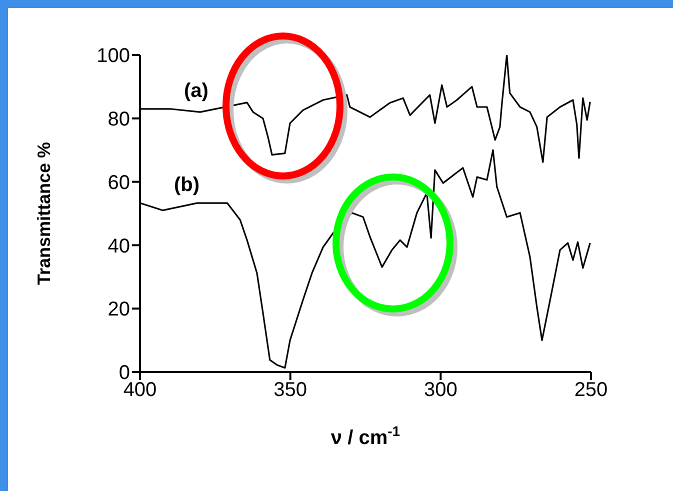 This screenshot has width=673, height=491. I want to click on y-axis-title: Transmittance %, so click(44, 214).